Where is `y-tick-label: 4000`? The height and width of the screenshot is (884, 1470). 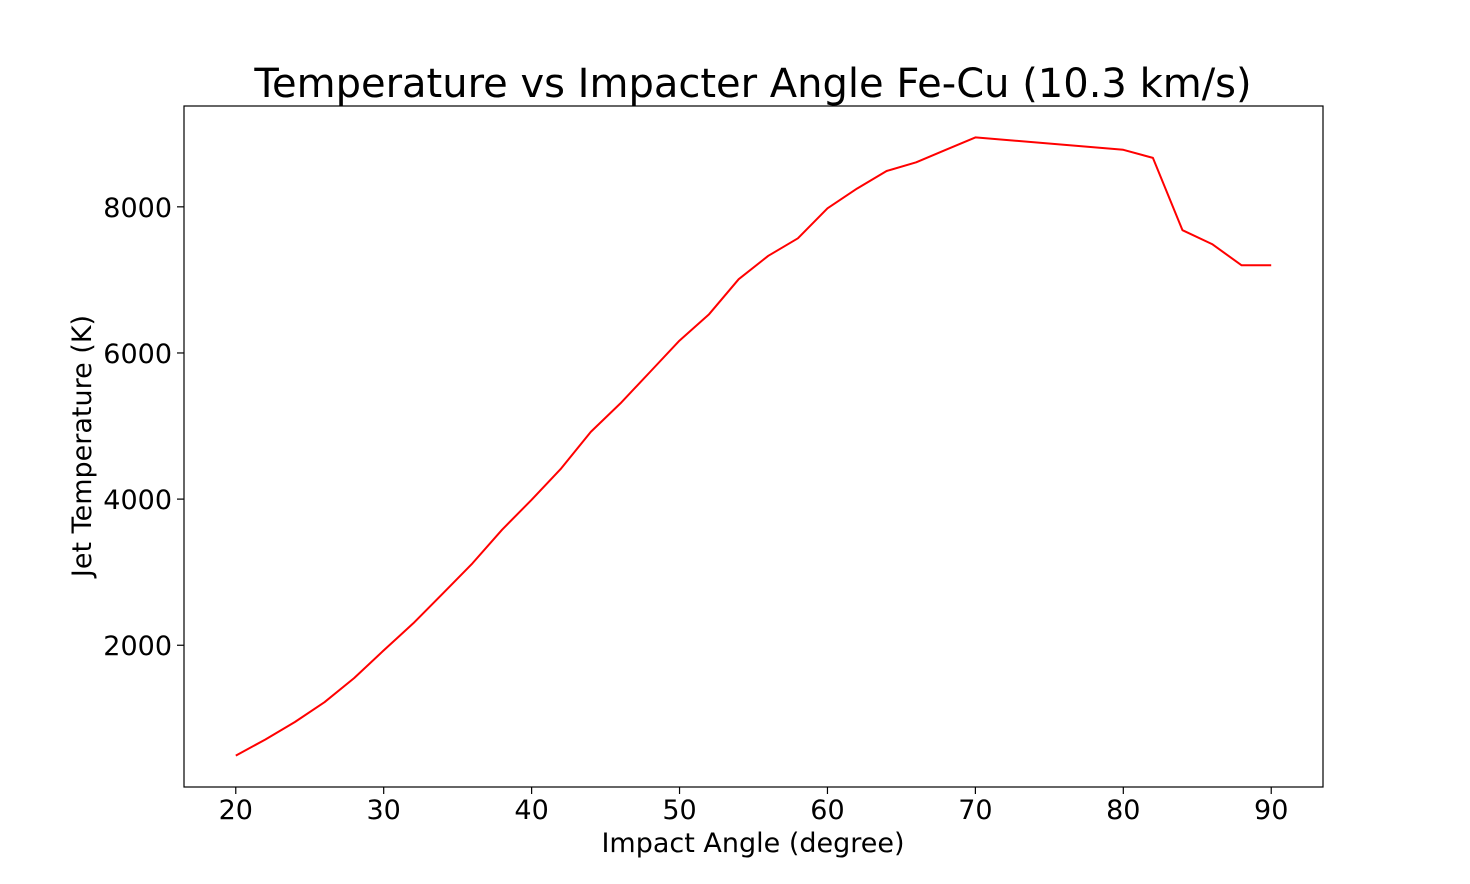 y-tick-label: 4000 is located at coordinates (137, 500).